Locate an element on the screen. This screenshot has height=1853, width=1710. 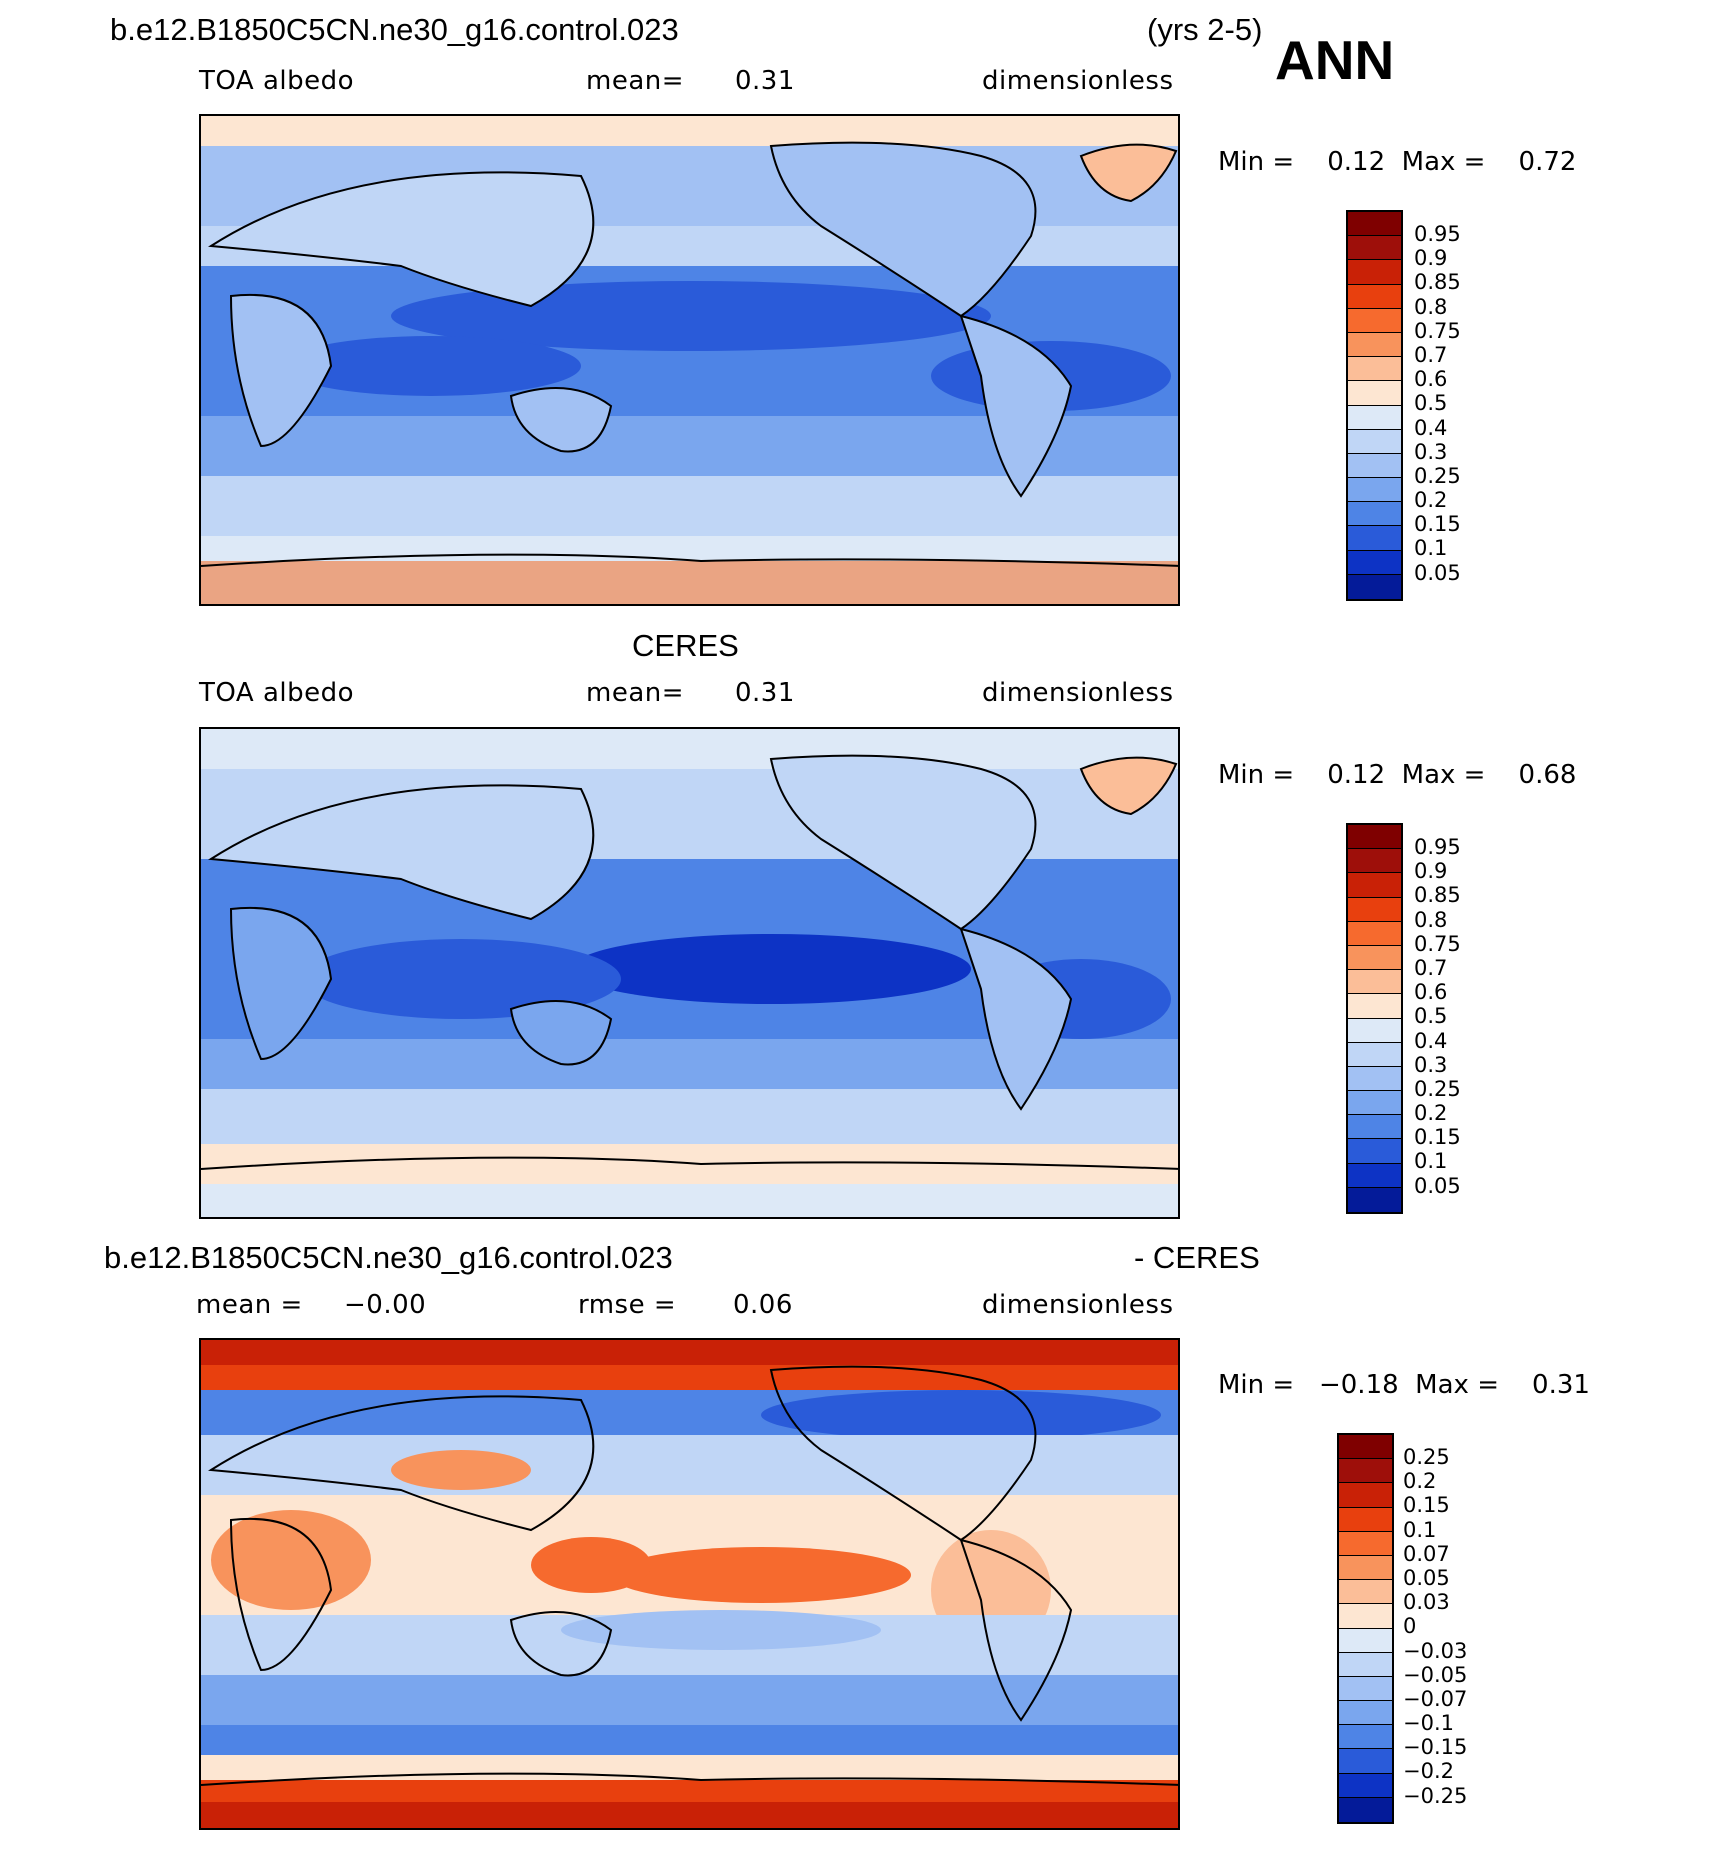
colorbar-tick-label: 0.4 is located at coordinates (1431, 1040).